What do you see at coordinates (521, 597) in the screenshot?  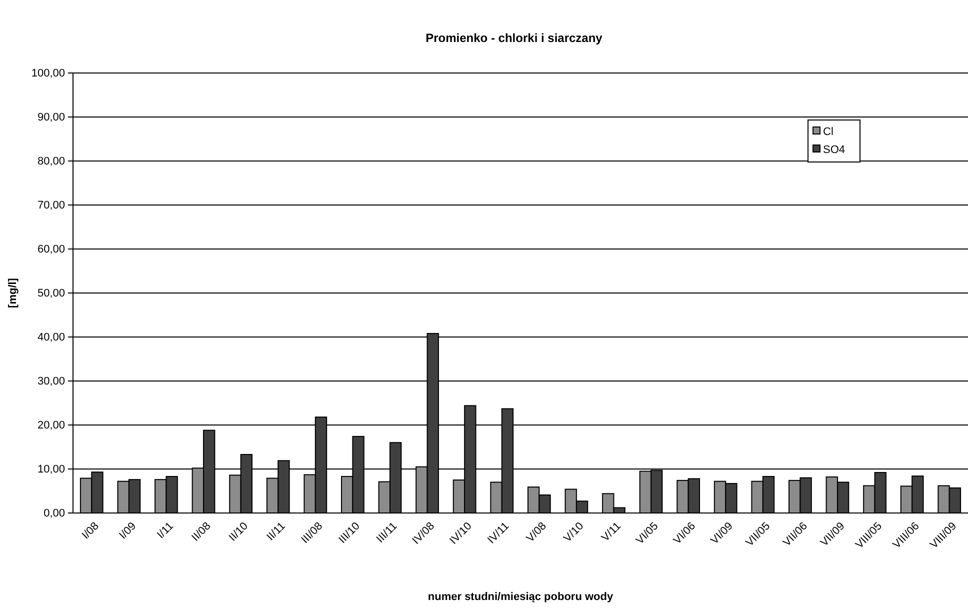 I see `x-axis-title: numer studni/miesiąc poboru wody` at bounding box center [521, 597].